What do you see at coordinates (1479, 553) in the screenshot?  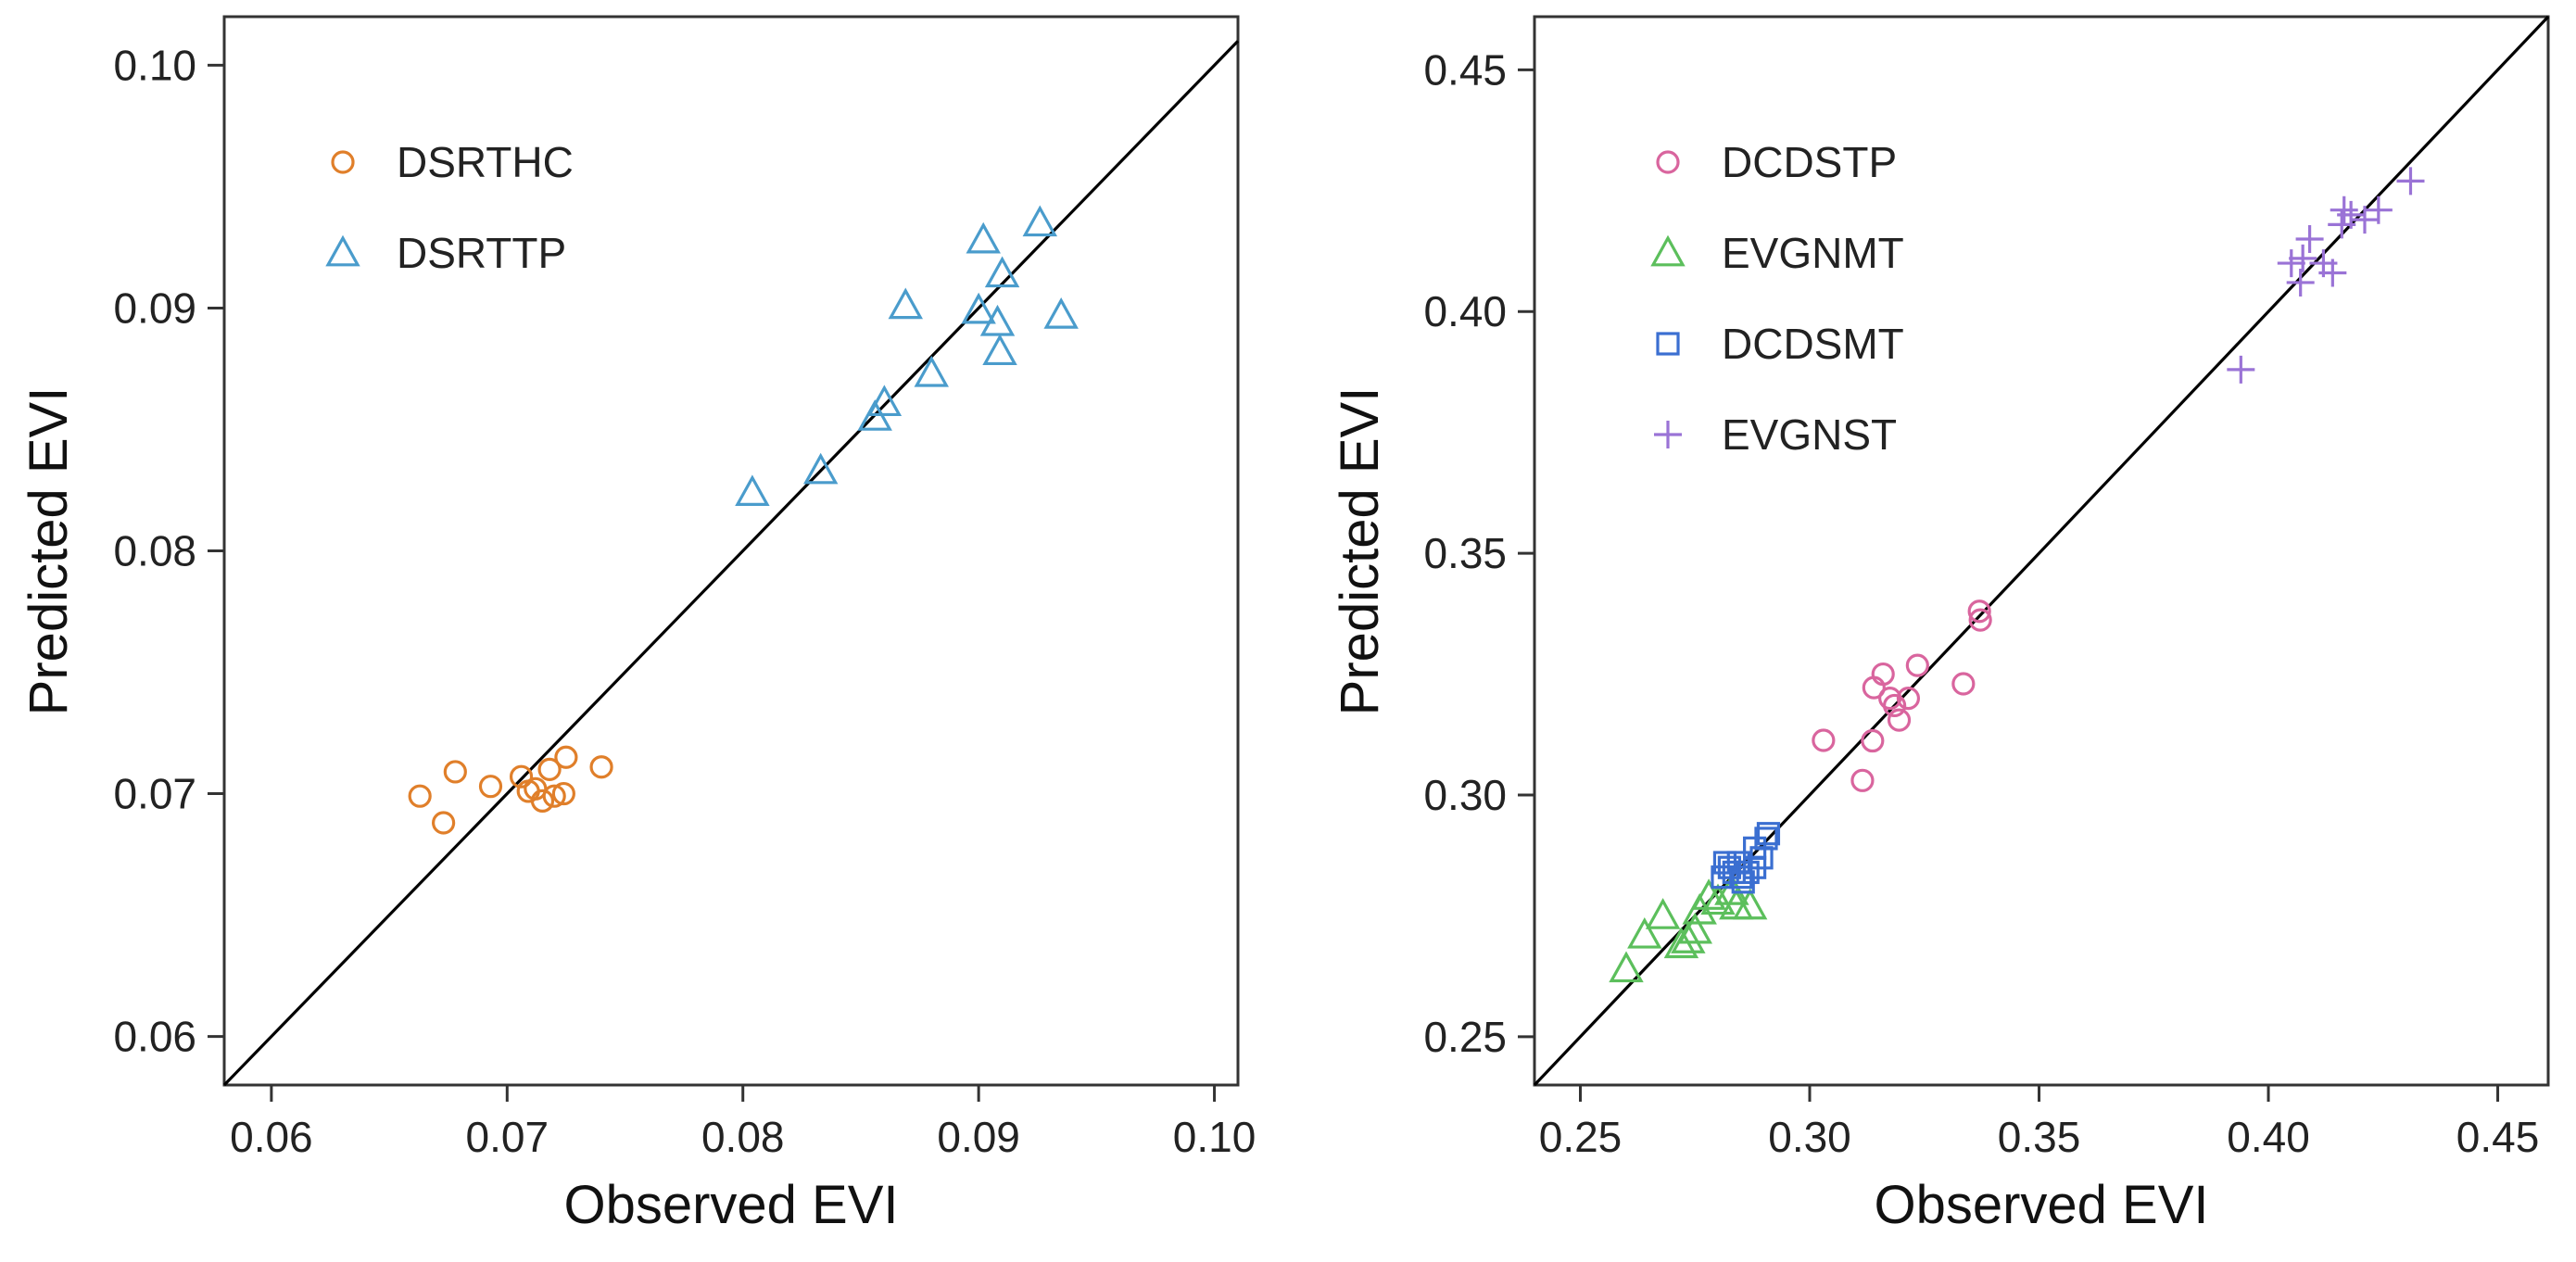 I see `right-y-ticks: 0.25 0.30 0.35 0.40 0.45` at bounding box center [1479, 553].